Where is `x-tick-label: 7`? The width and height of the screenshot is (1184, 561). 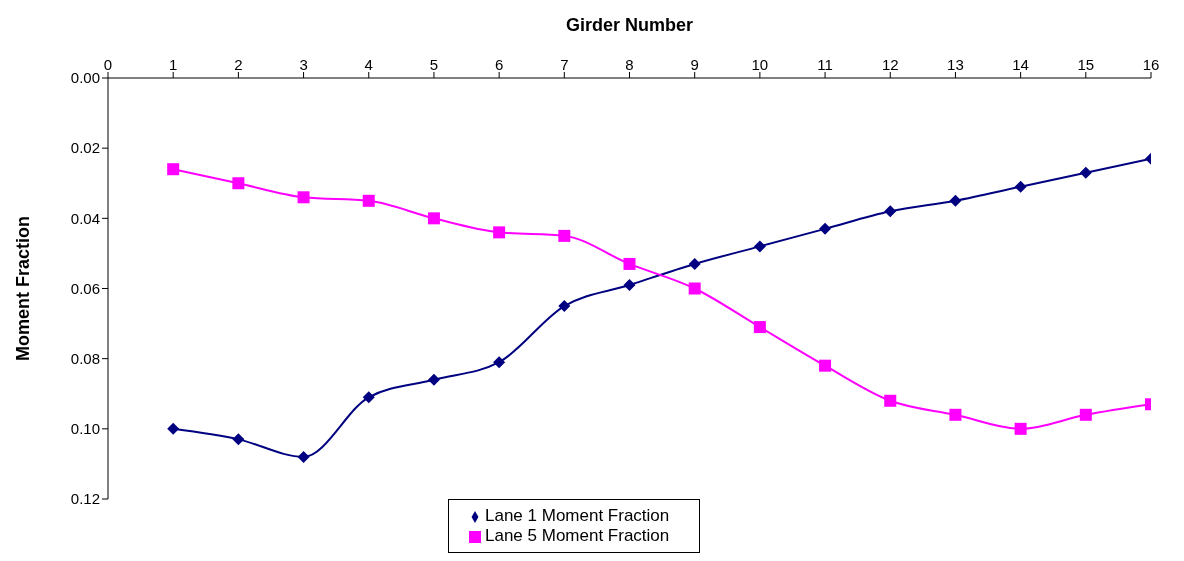 x-tick-label: 7 is located at coordinates (564, 64).